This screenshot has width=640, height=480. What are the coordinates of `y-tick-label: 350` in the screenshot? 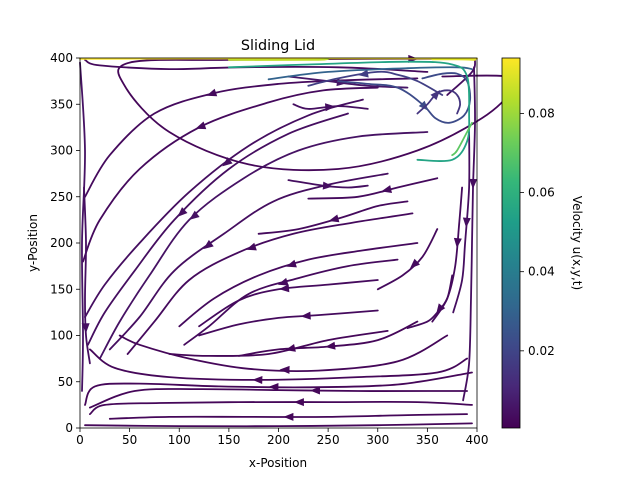 It's located at (61, 104).